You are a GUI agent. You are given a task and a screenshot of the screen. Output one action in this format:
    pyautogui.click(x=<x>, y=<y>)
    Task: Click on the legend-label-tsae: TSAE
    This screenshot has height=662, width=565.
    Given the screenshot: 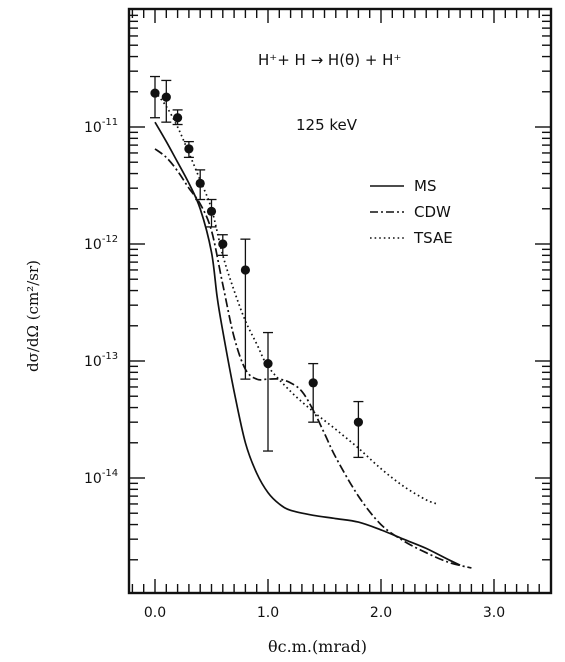 What is the action you would take?
    pyautogui.click(x=433, y=238)
    